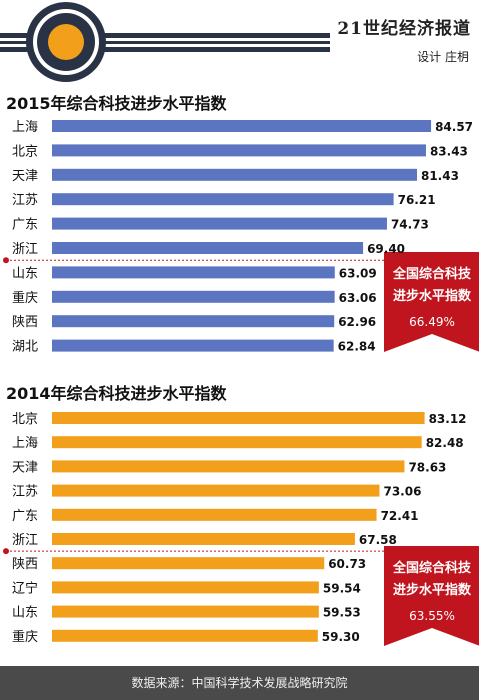 The image size is (479, 700). Describe the element at coordinates (357, 322) in the screenshot. I see `data-label: 62.96` at that location.